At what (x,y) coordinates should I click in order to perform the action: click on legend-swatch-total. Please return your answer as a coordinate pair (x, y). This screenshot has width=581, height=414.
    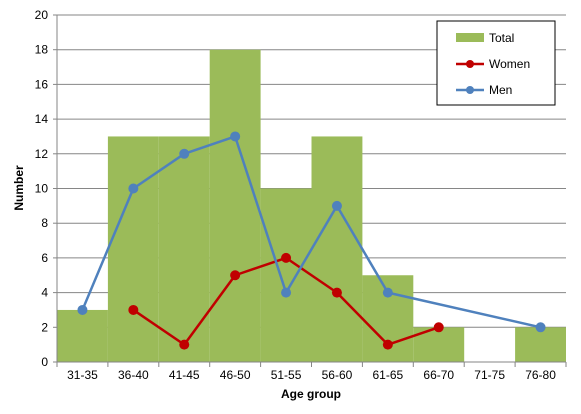
    Looking at the image, I should click on (470, 37).